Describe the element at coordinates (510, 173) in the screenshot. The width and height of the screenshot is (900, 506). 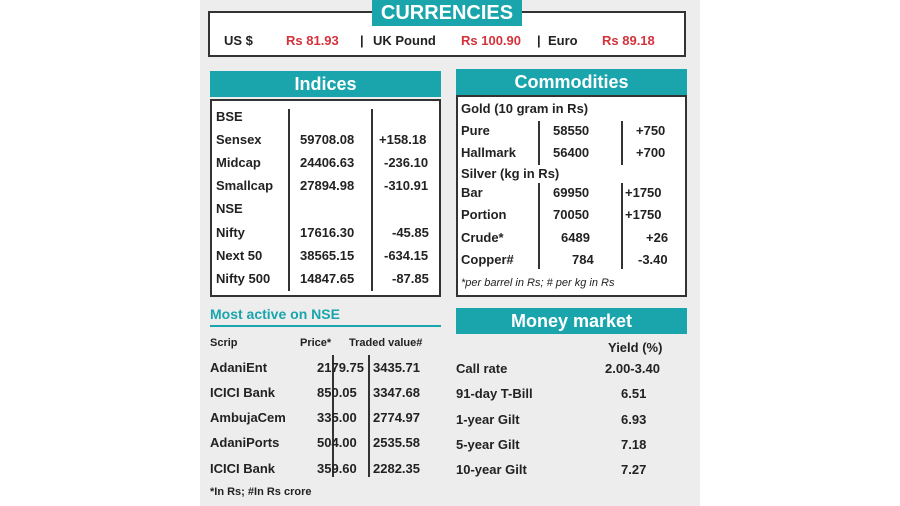
I see `silver-label: Silver (kg in Rs)` at that location.